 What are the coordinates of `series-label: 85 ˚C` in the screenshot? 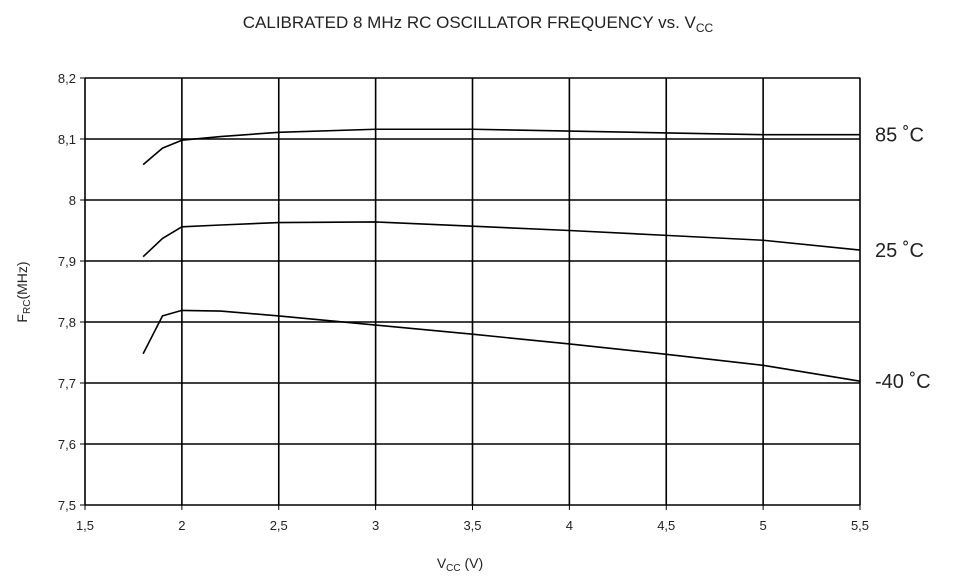 It's located at (899, 136).